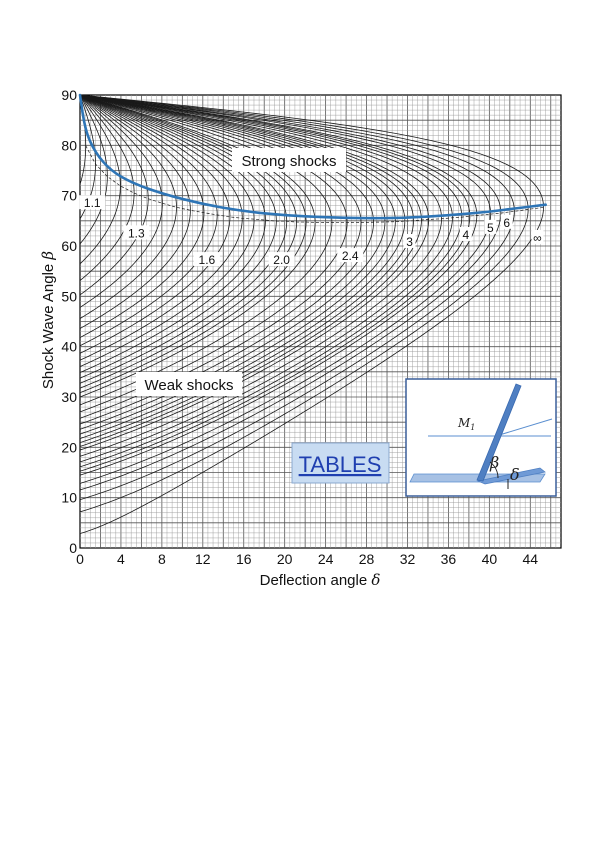 This screenshot has width=599, height=848. Describe the element at coordinates (69, 347) in the screenshot. I see `y-tick-label: 40` at that location.